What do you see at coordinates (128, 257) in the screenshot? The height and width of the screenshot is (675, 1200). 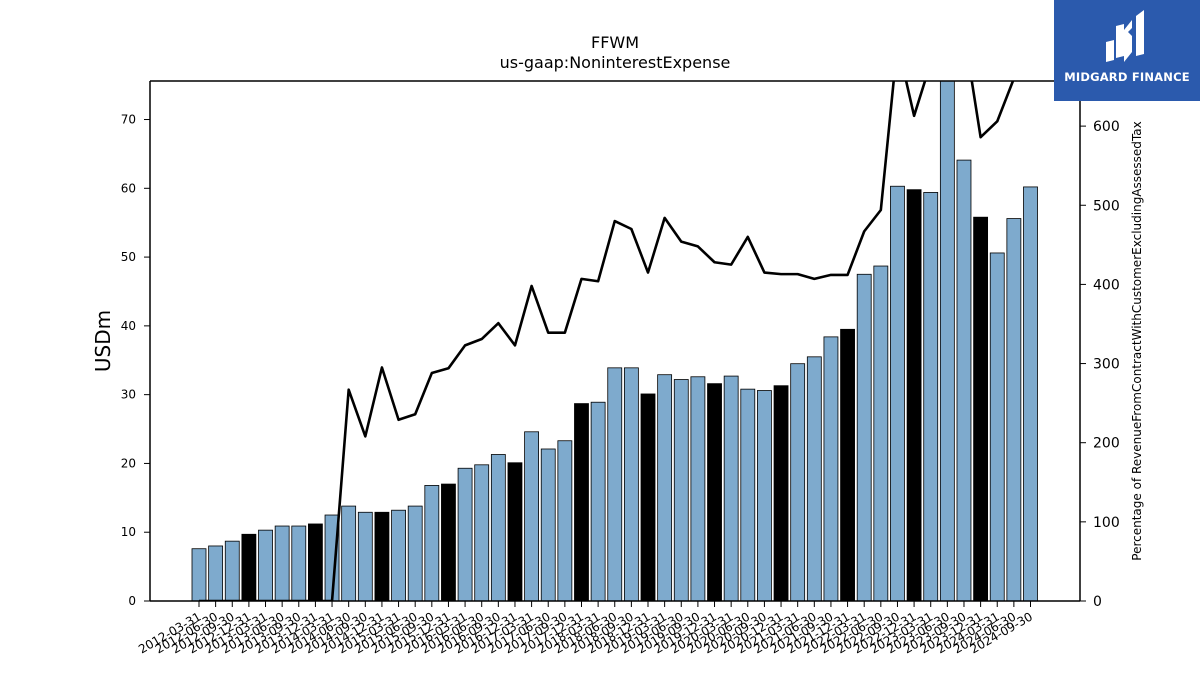 I see `y-tick-label: 50` at bounding box center [128, 257].